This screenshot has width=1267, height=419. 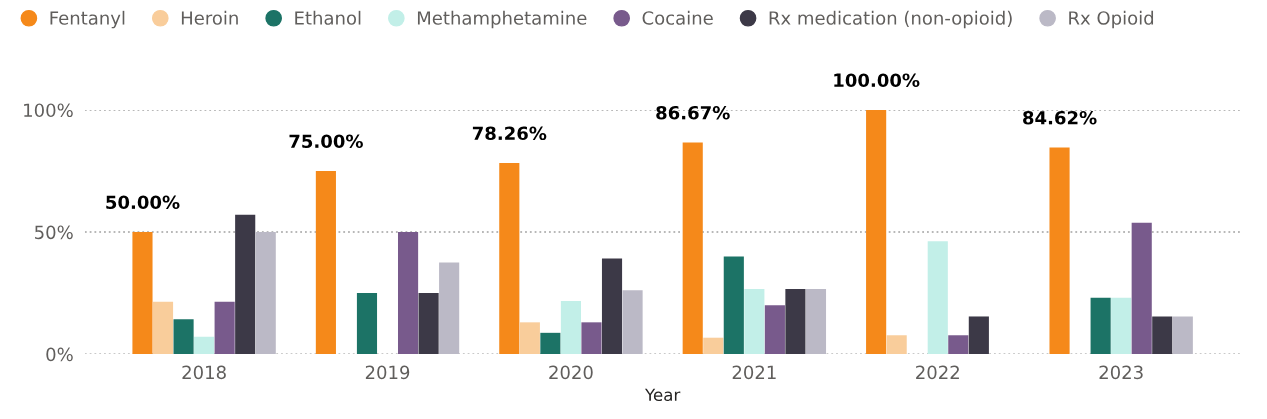 What do you see at coordinates (1111, 19) in the screenshot?
I see `legend-label: Rx Opioid` at bounding box center [1111, 19].